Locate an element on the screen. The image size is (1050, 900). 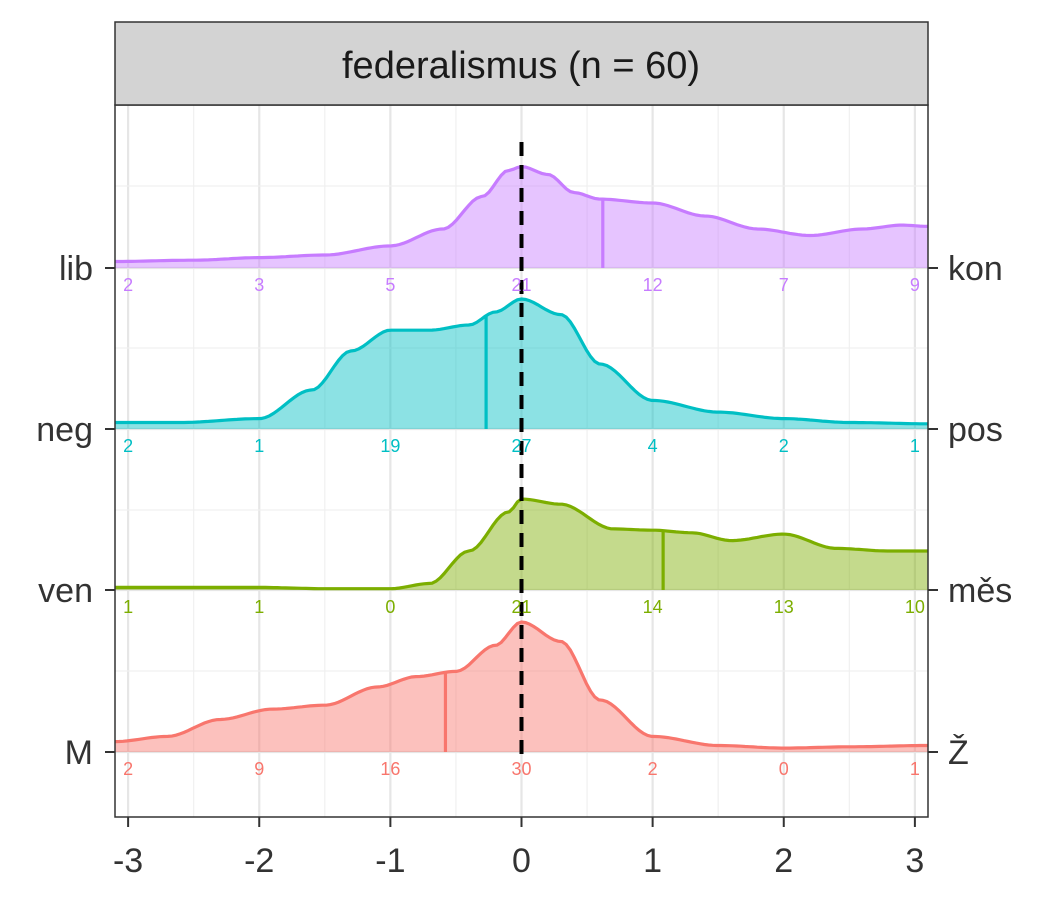
density-area-M is located at coordinates (521, 687).